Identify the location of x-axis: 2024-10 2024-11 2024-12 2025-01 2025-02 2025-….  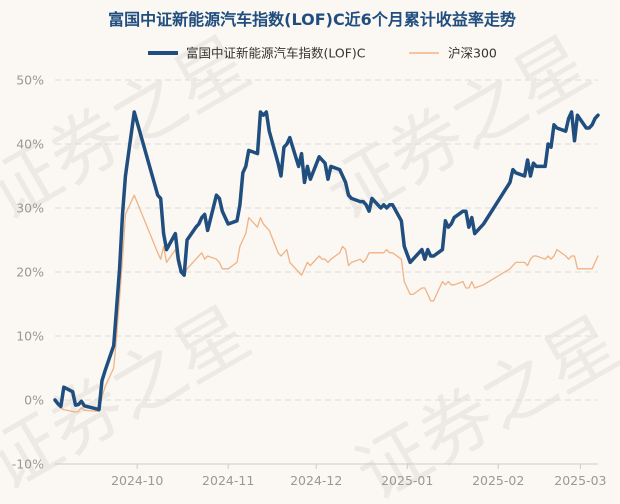
(359, 476).